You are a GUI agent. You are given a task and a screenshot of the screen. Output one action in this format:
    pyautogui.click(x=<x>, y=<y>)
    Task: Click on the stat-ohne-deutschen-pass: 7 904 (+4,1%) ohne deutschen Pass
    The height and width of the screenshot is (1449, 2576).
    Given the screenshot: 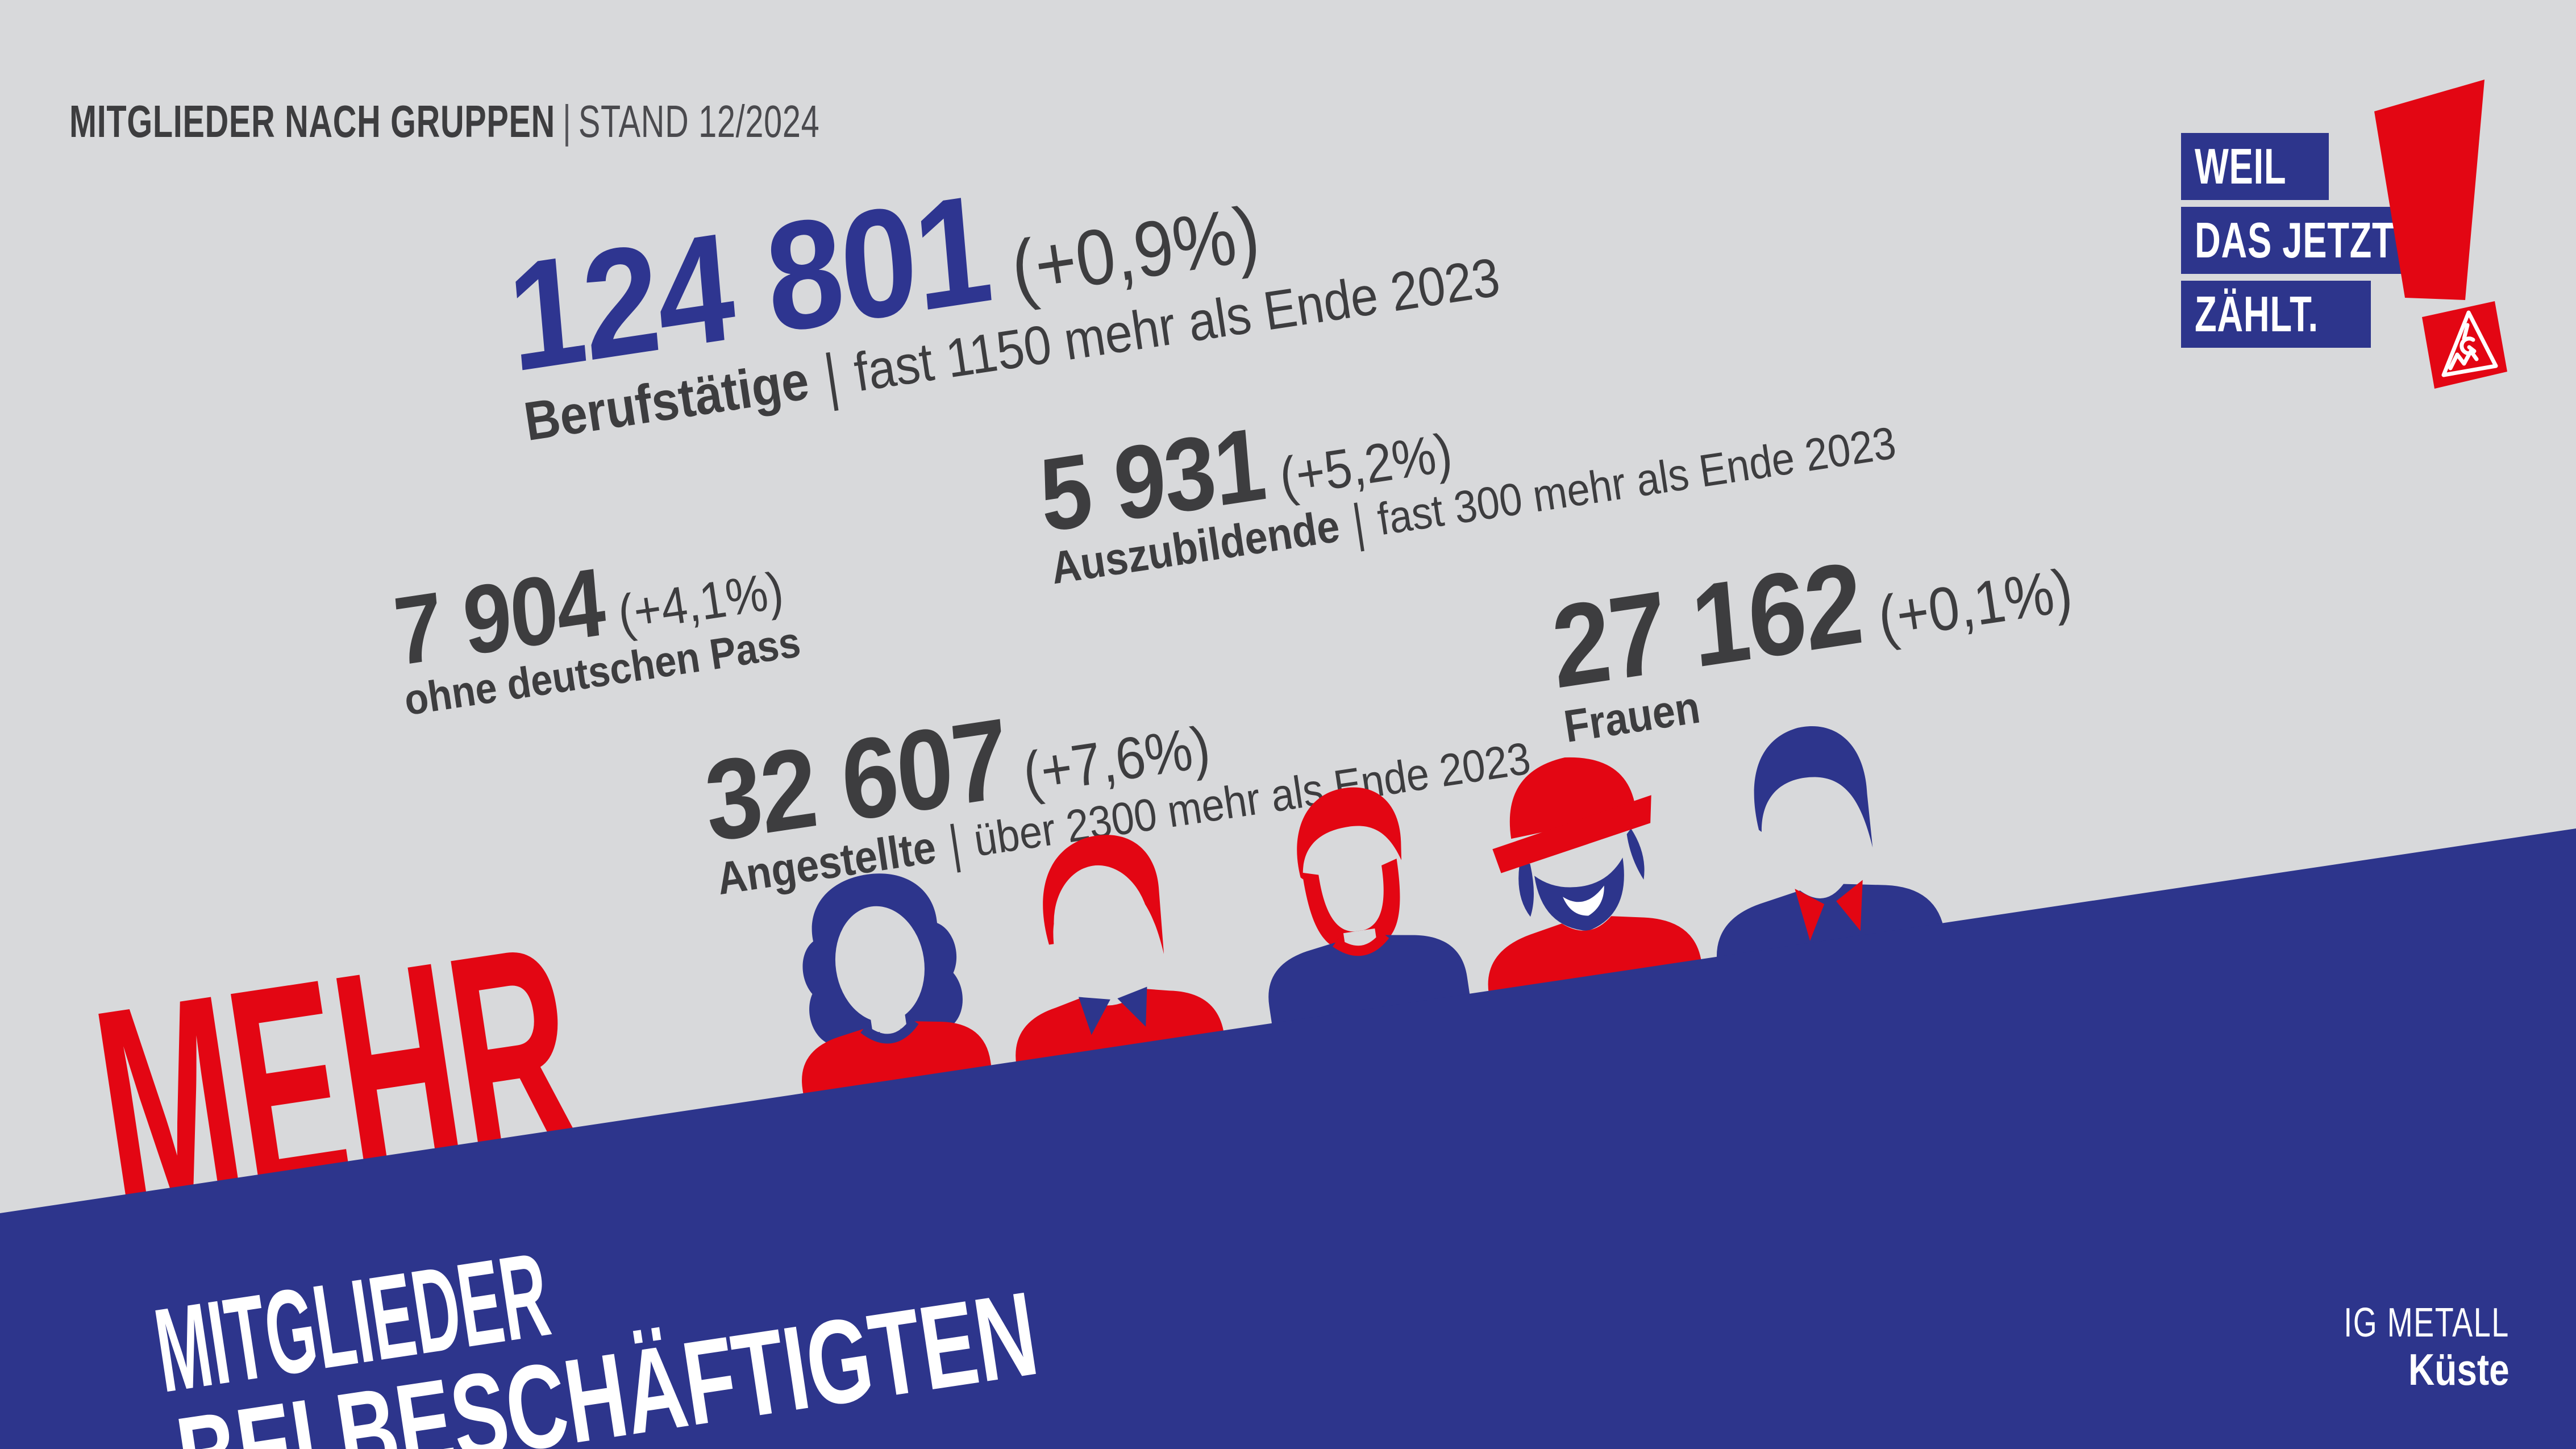 What is the action you would take?
    pyautogui.click(x=596, y=629)
    